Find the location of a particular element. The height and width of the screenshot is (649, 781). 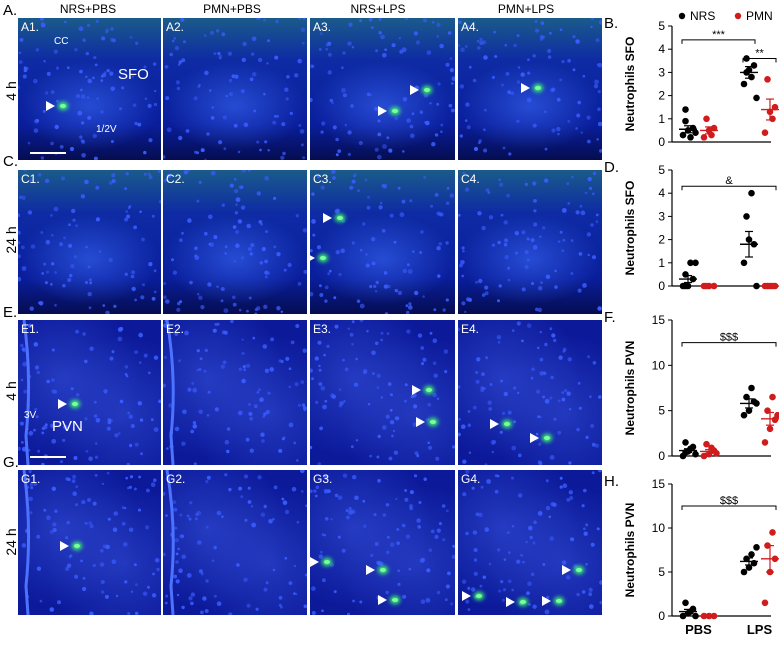

col-heading-2: PMN+PBS is located at coordinates (232, 9).